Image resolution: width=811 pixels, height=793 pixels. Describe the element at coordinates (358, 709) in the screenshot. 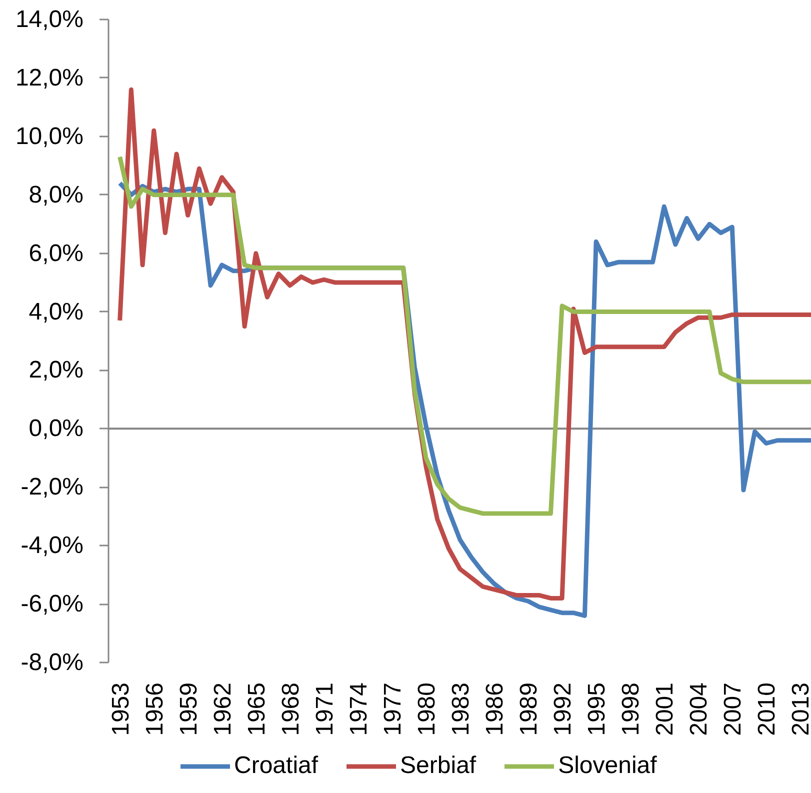

I see `x-tick-label: 1974` at that location.